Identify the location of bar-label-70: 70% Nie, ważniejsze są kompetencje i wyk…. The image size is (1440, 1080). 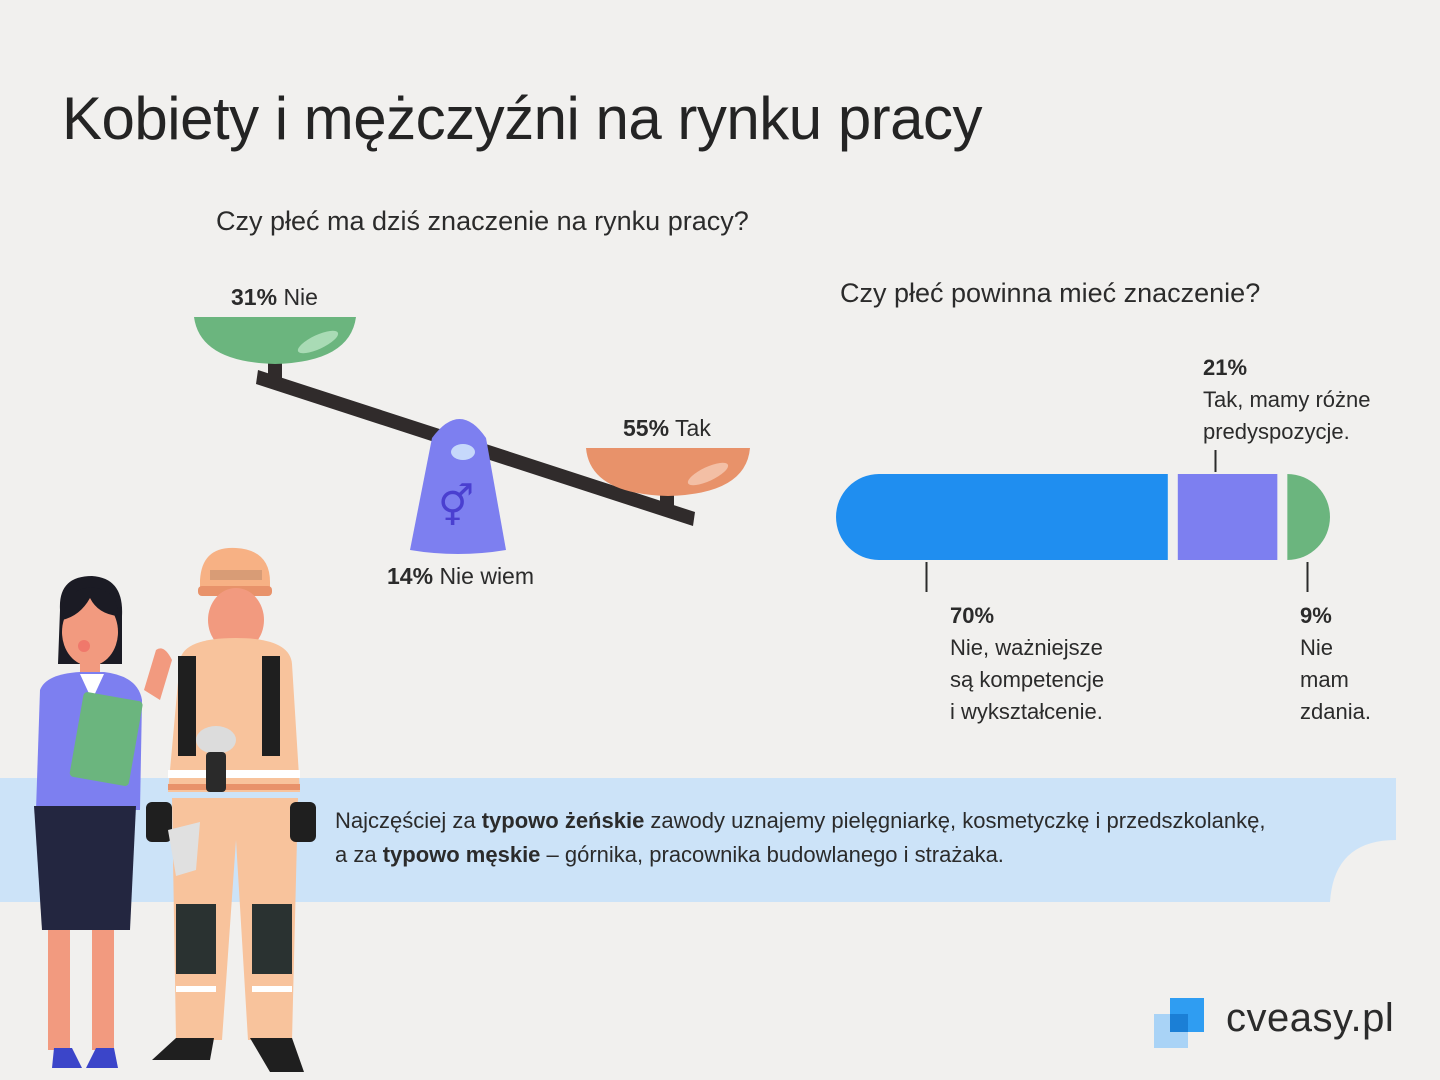
(1027, 663).